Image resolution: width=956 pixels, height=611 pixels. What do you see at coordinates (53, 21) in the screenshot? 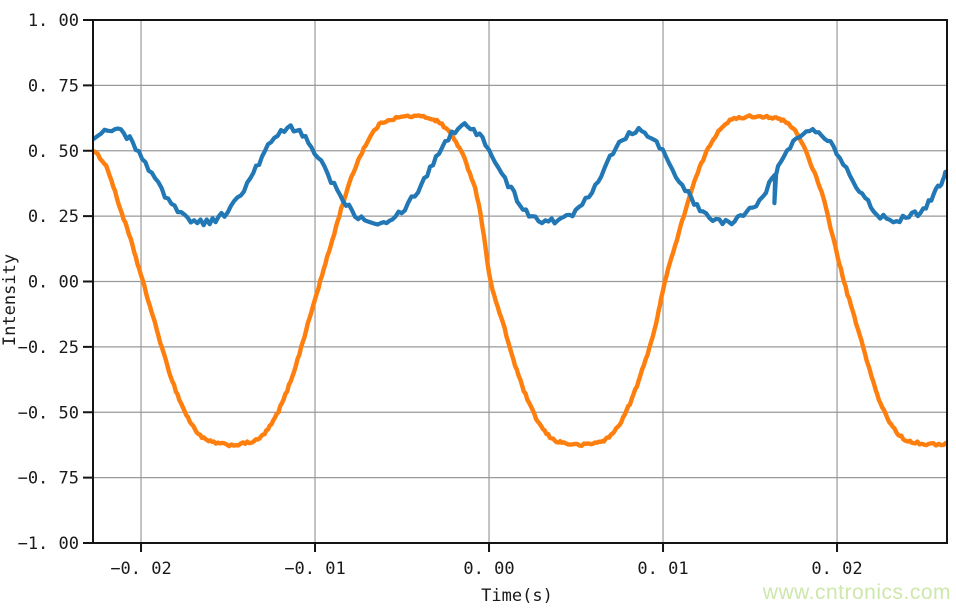
I see `y-tick-label: 1. 00` at bounding box center [53, 21].